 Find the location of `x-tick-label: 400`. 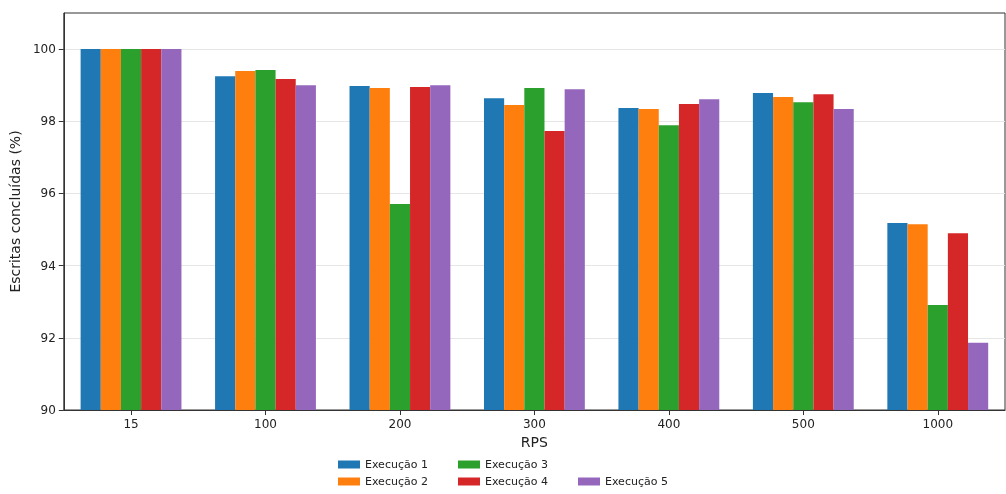

x-tick-label: 400 is located at coordinates (669, 424).